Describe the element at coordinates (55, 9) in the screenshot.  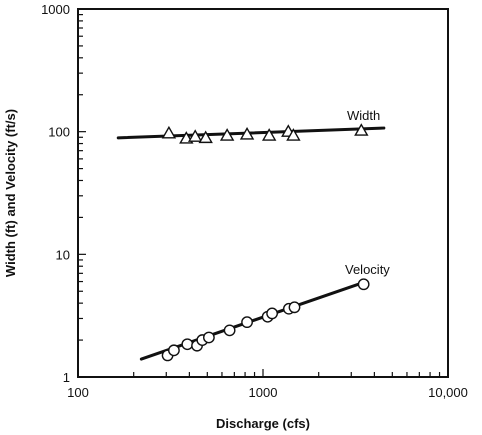
I see `y-tick-label: 1000` at that location.